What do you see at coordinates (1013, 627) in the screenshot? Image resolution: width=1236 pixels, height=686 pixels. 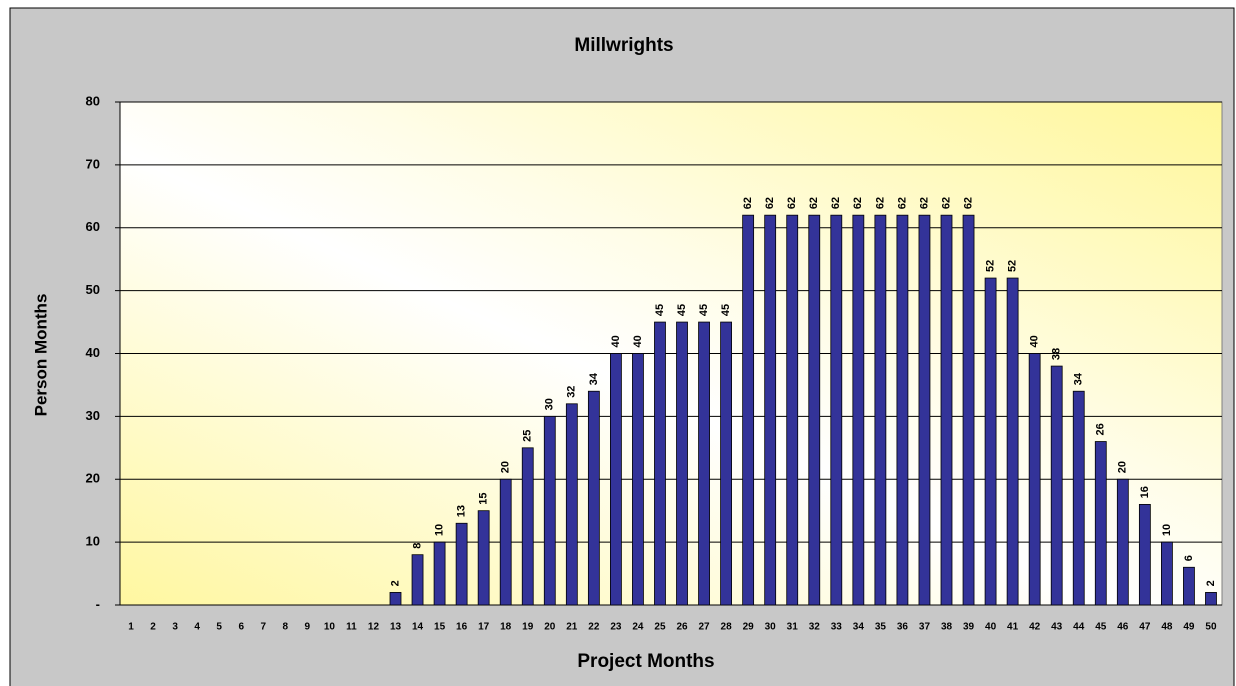 I see `x-tick-label: 41` at bounding box center [1013, 627].